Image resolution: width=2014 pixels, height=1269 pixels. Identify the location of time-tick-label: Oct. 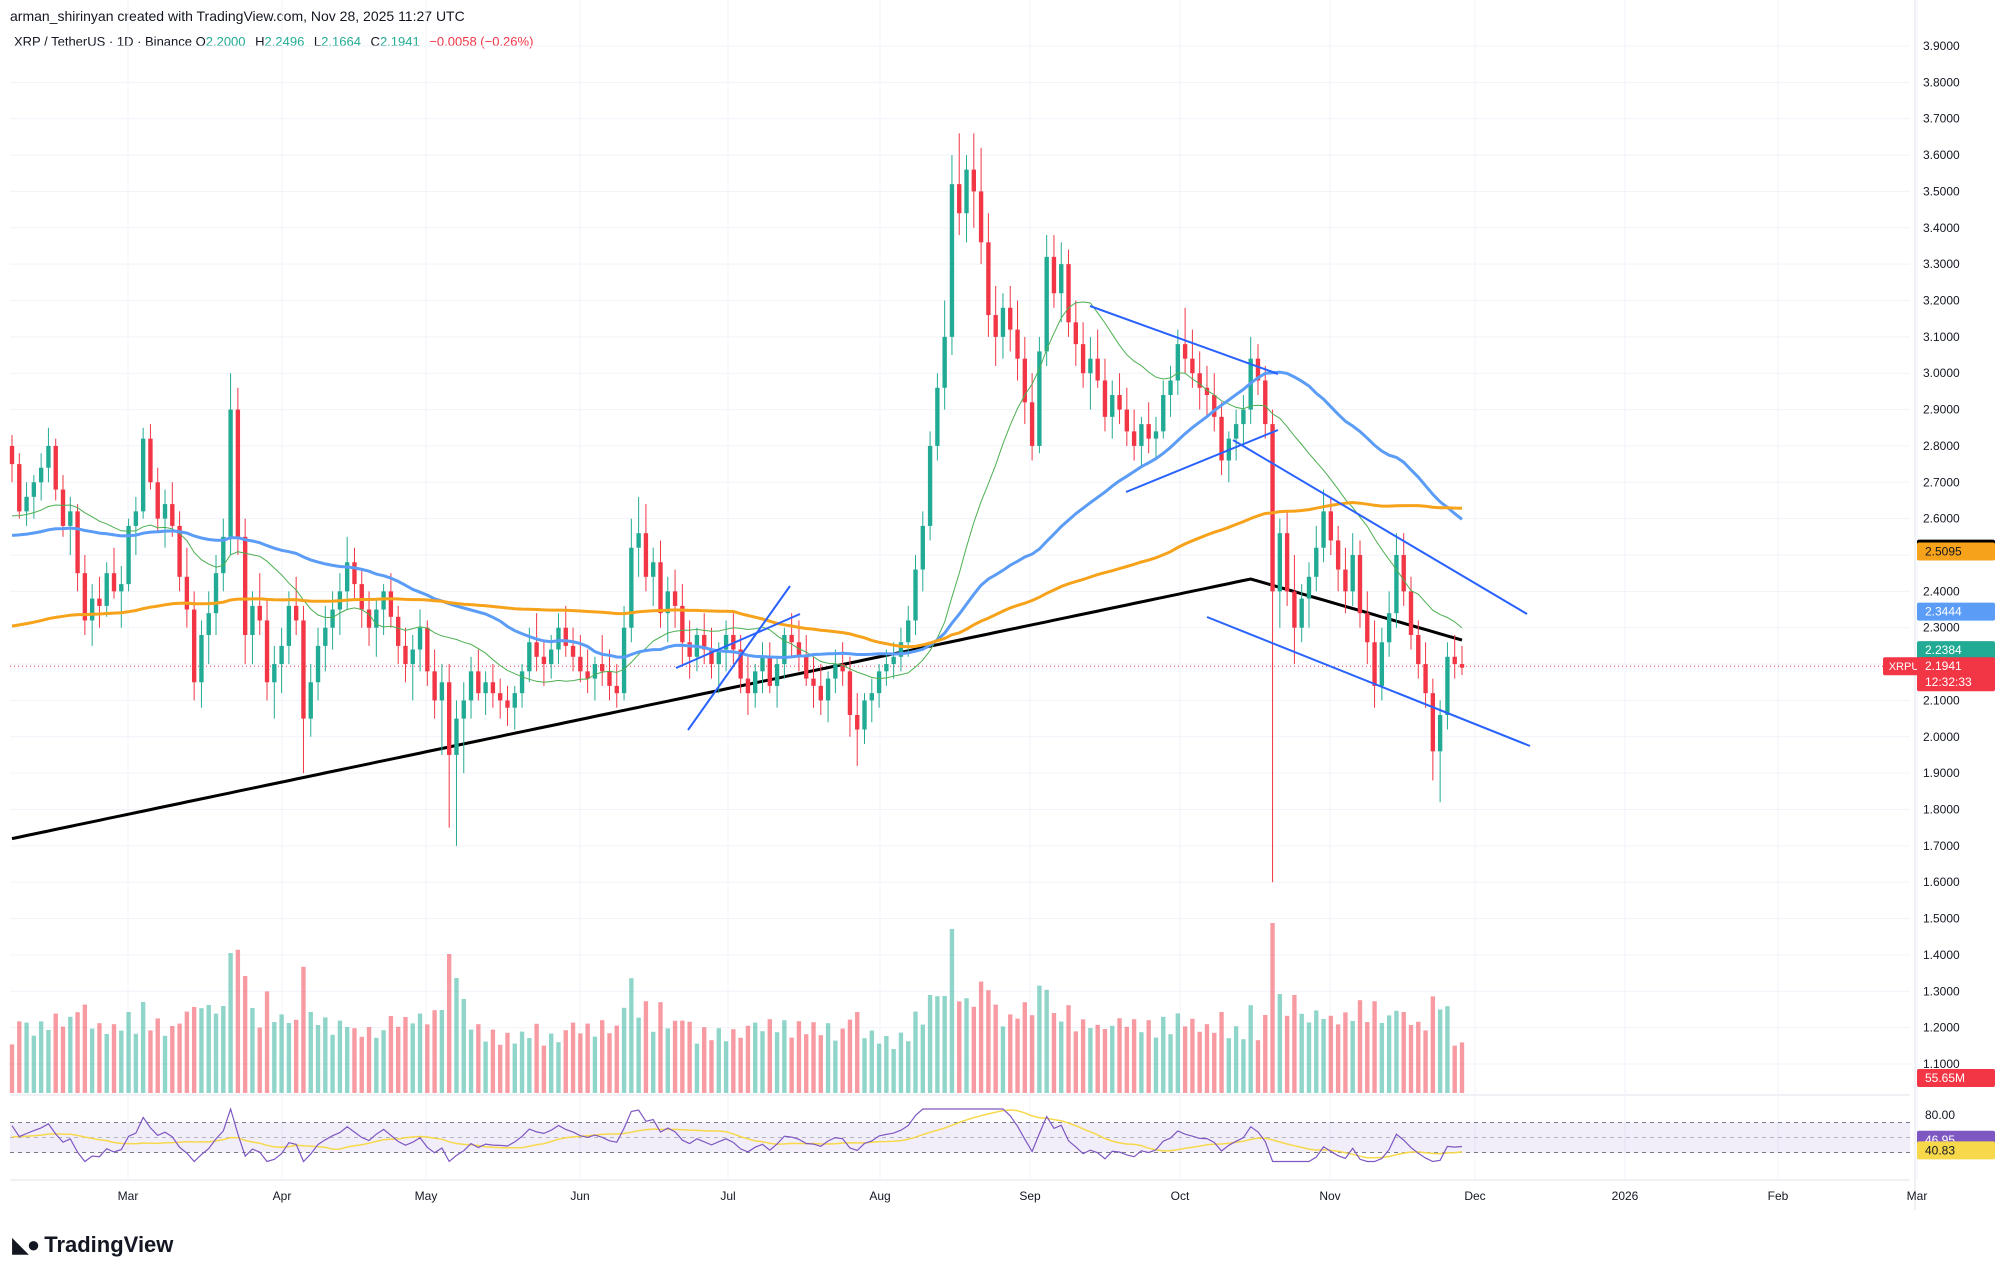
(1180, 1196).